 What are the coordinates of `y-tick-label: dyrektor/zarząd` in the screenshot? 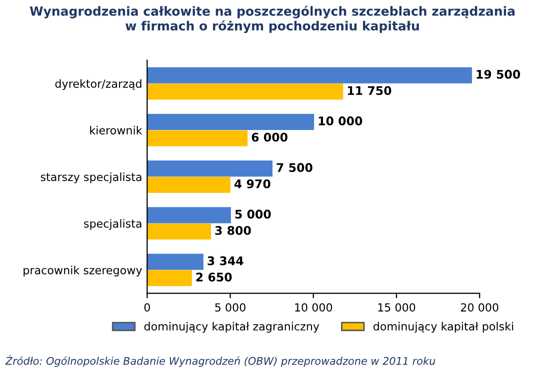 It's located at (98, 84).